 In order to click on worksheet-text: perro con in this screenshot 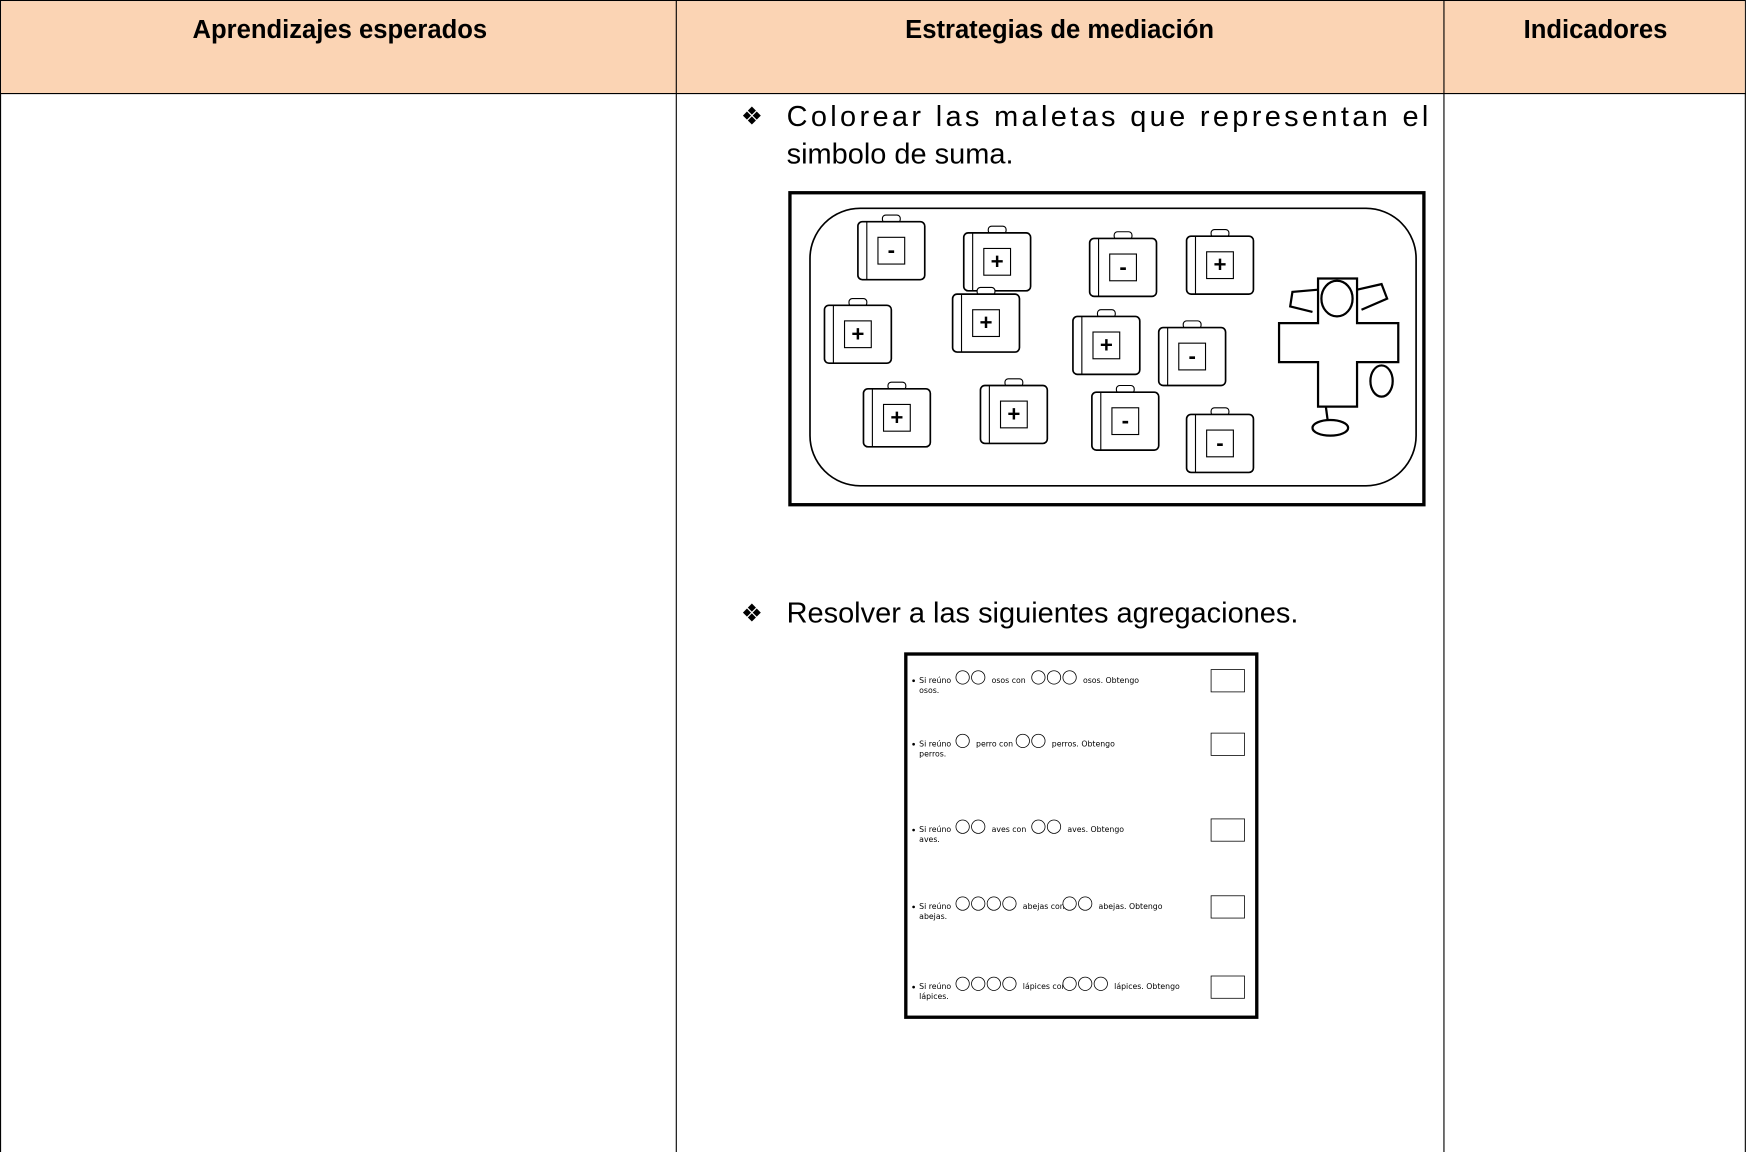, I will do `click(994, 743)`.